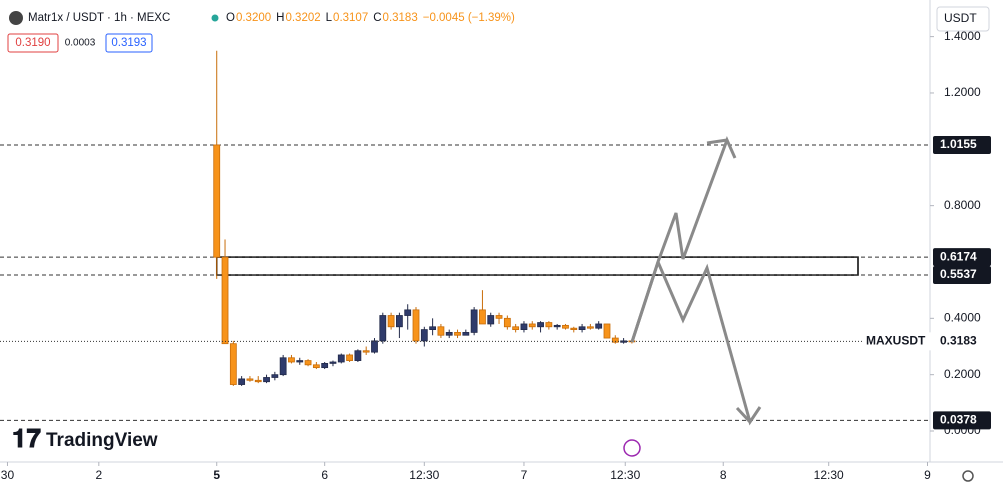 The width and height of the screenshot is (1003, 493). I want to click on x-tick-label: 9, so click(927, 475).